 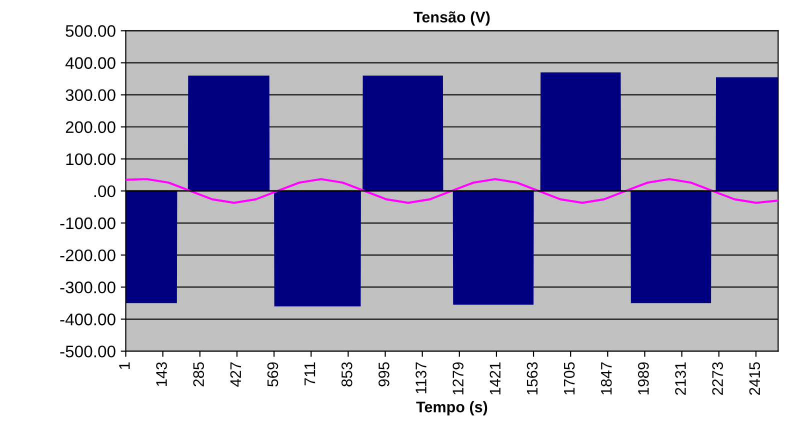 I want to click on x-tick-label: 1847, so click(x=606, y=378).